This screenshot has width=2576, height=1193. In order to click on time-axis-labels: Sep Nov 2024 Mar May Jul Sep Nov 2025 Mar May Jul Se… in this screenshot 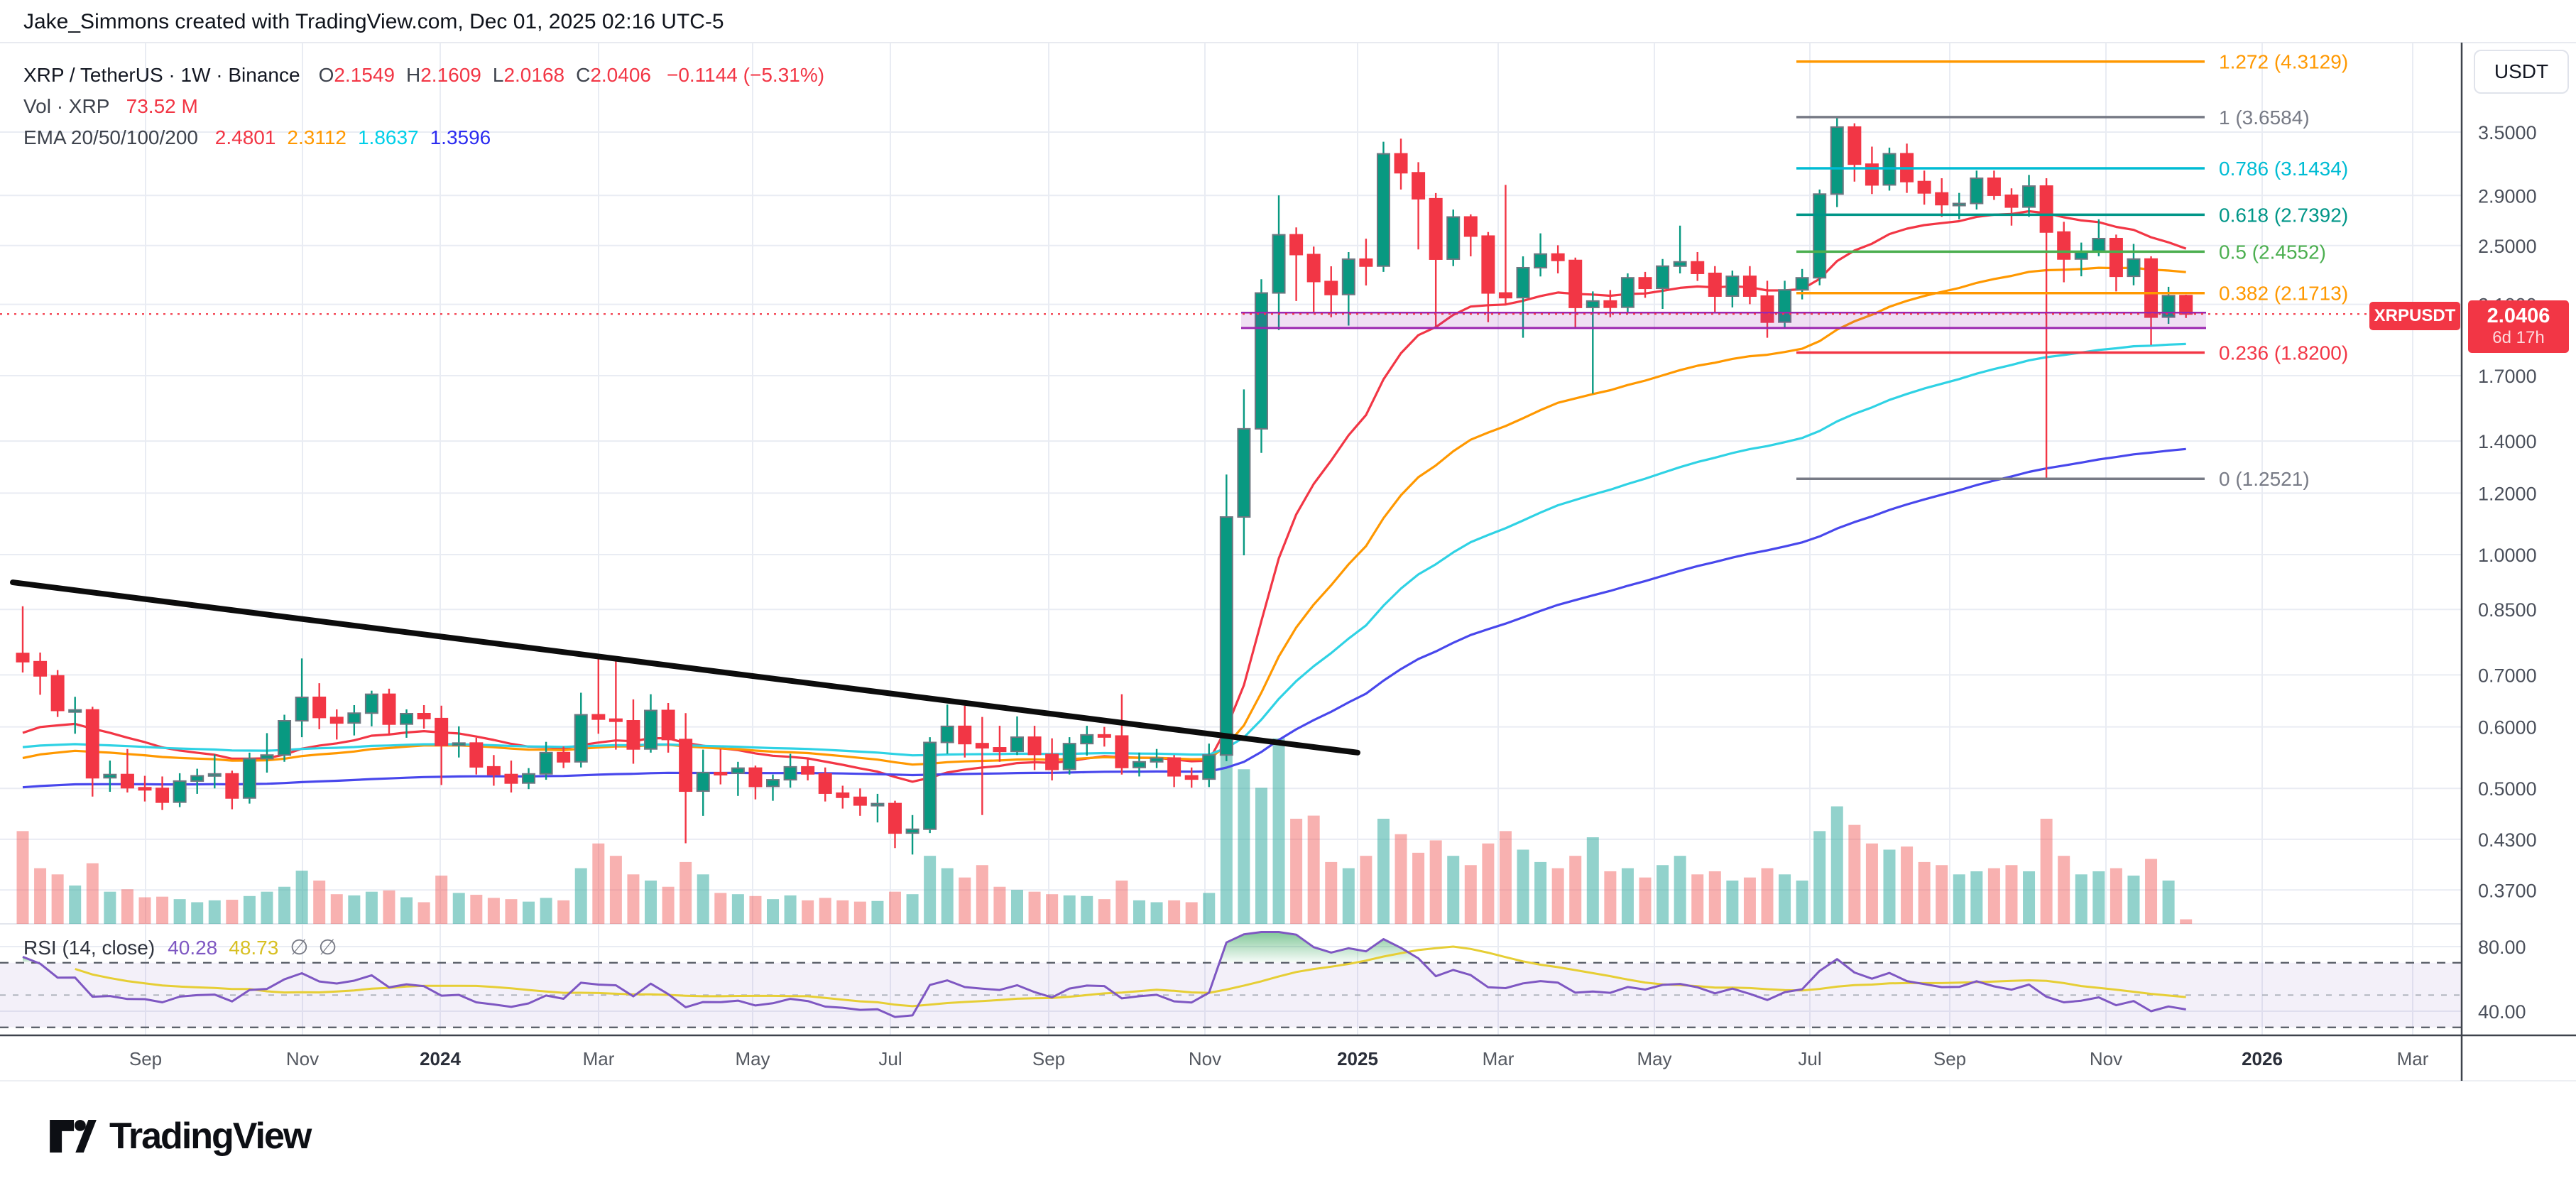, I will do `click(1279, 1059)`.